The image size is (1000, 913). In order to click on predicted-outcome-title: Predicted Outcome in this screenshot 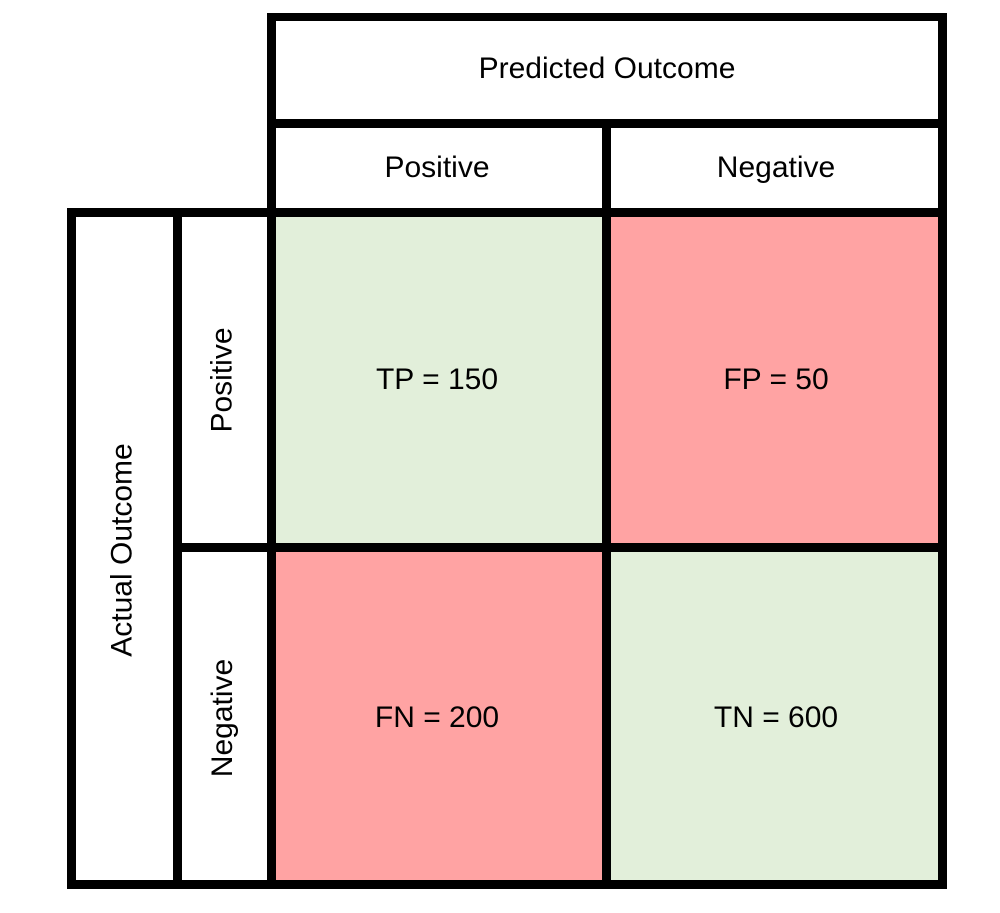, I will do `click(607, 68)`.